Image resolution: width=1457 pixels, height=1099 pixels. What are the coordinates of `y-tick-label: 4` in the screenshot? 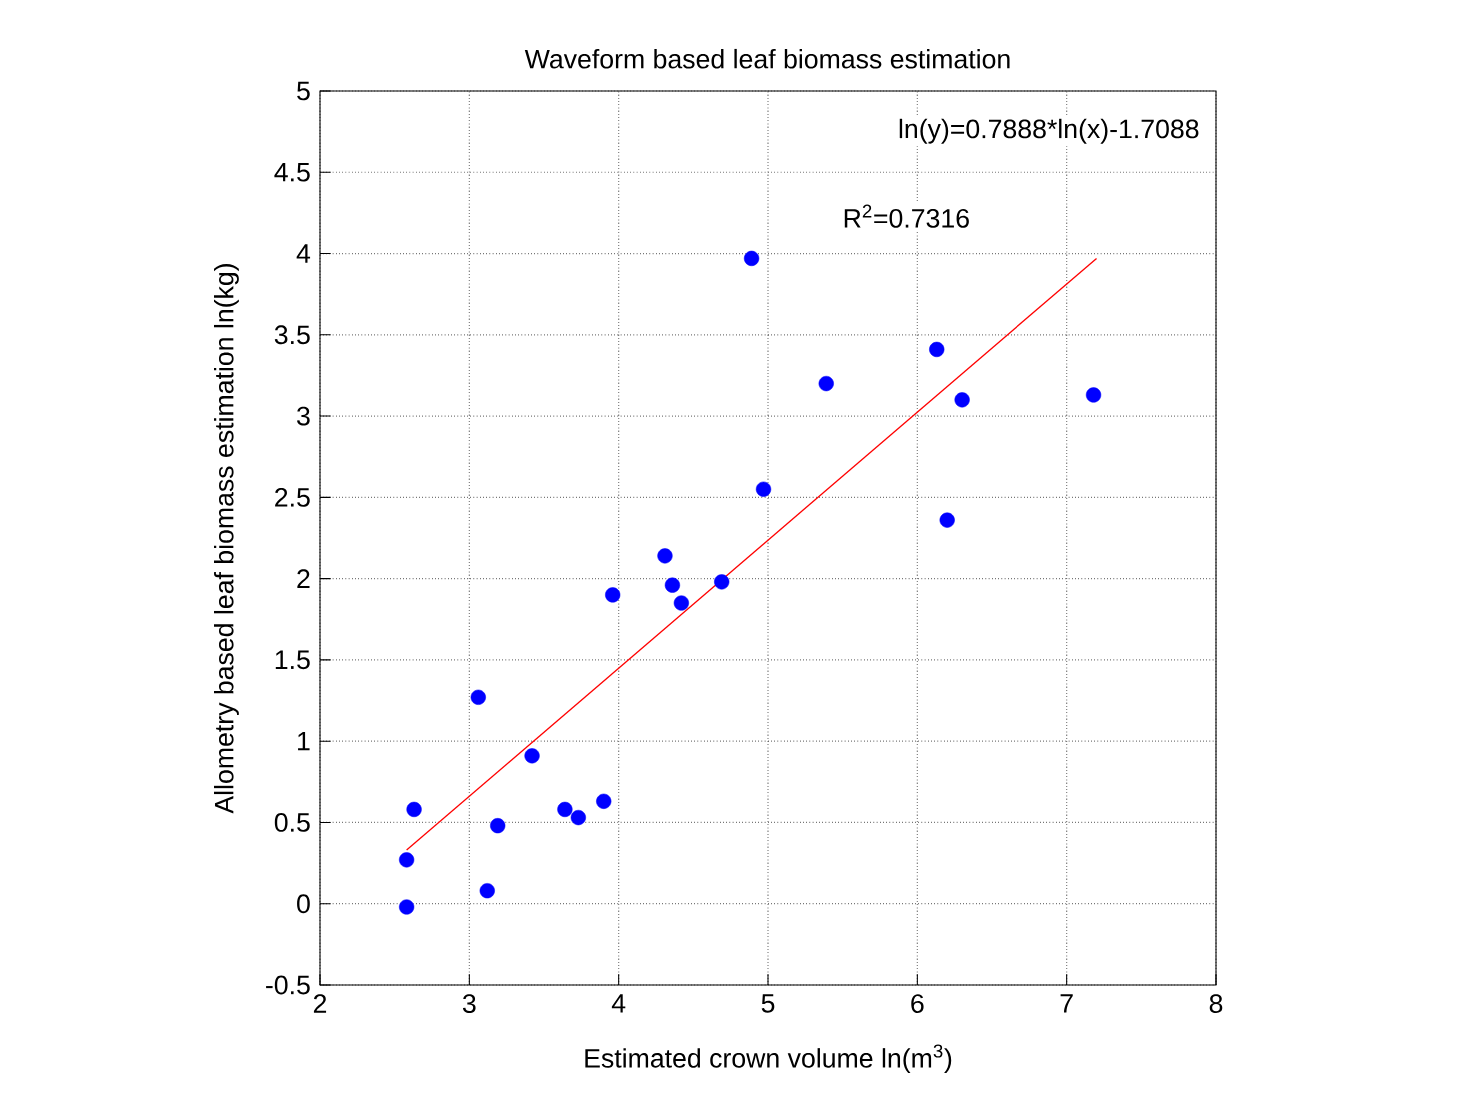 It's located at (303, 253).